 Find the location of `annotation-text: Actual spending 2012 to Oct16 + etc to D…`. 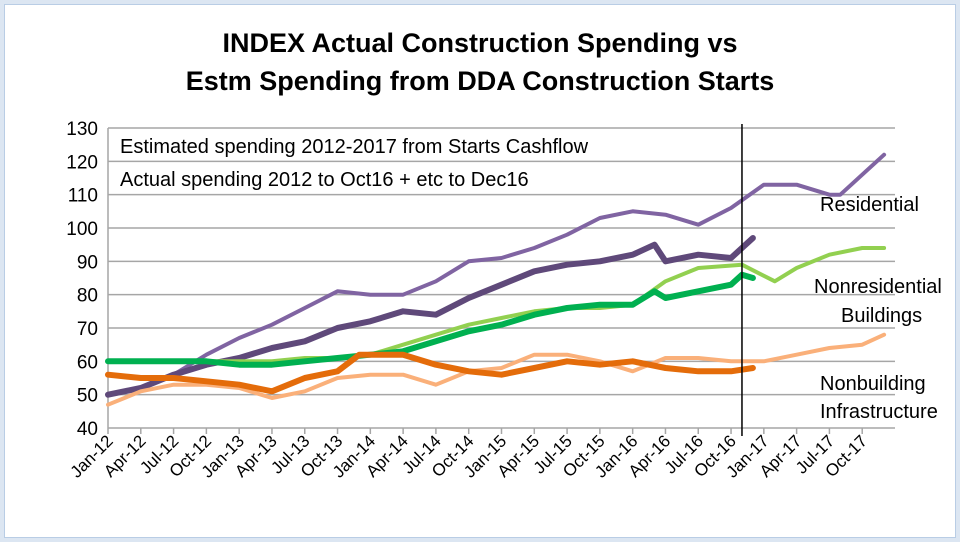

annotation-text: Actual spending 2012 to Oct16 + etc to D… is located at coordinates (324, 180).